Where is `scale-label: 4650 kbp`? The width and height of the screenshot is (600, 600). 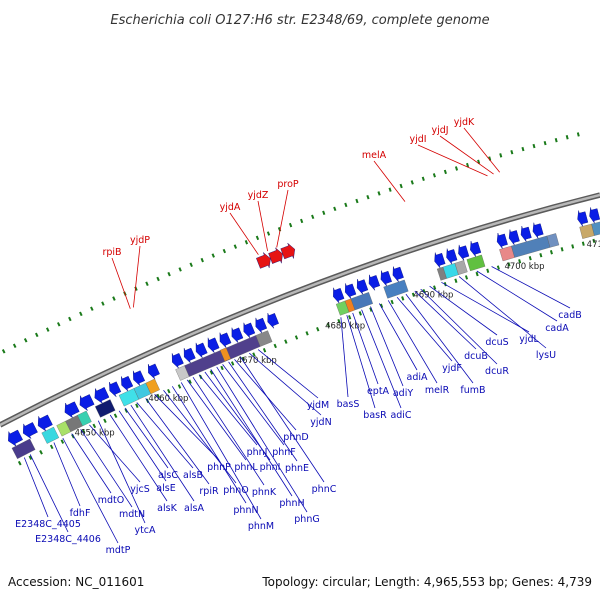
scale-label: 4650 kbp is located at coordinates (95, 434).